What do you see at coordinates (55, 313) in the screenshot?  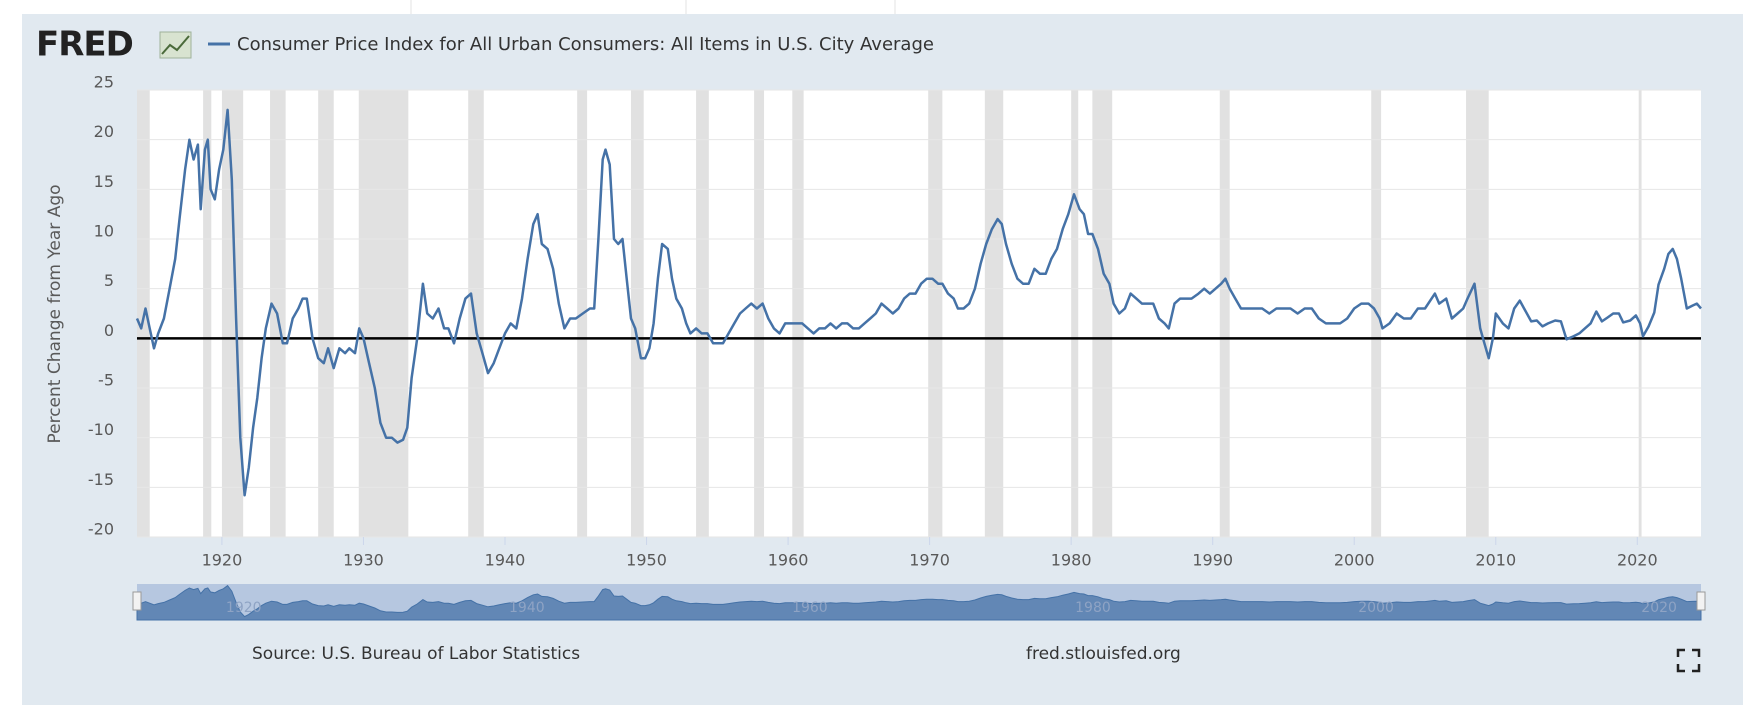 I see `y-axis-label: Percent Change from Year Ago` at bounding box center [55, 313].